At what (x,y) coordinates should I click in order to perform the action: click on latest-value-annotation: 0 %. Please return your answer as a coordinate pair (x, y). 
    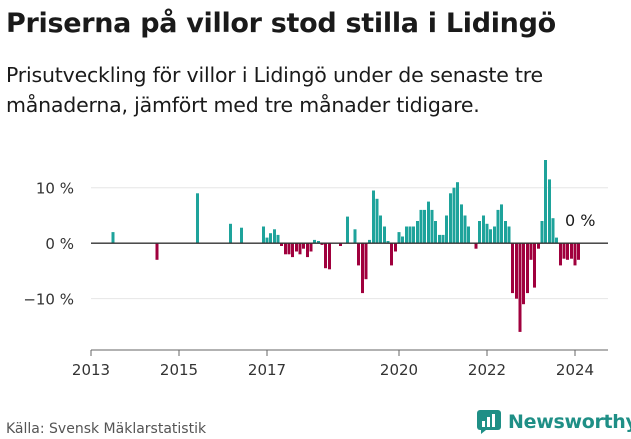
    Looking at the image, I should click on (580, 220).